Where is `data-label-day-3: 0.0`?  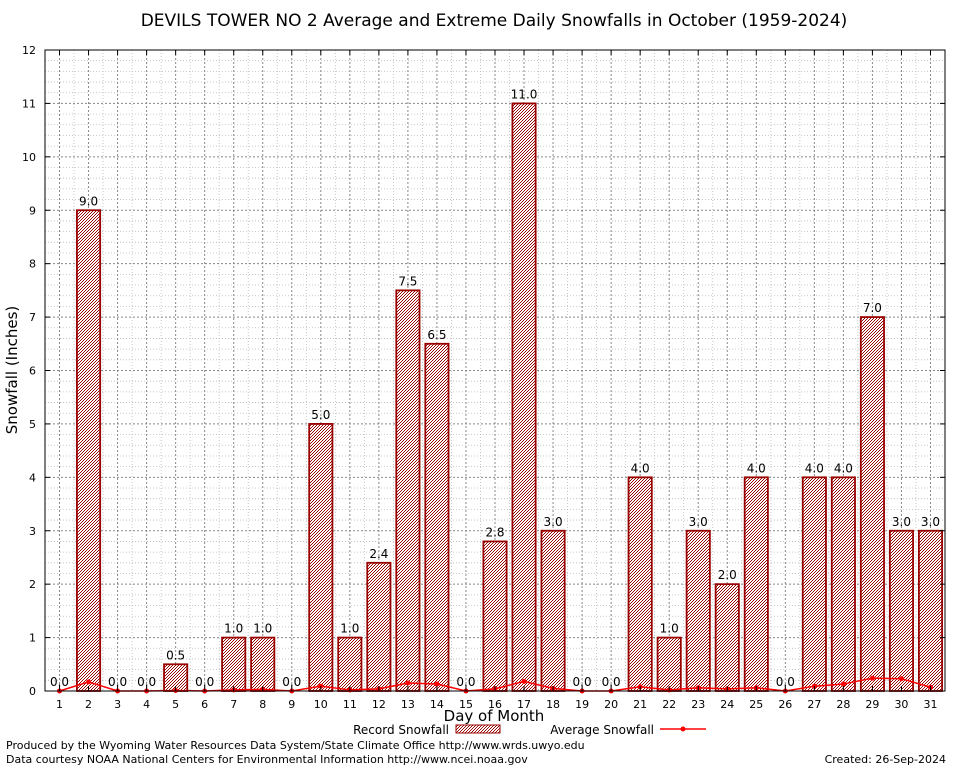
data-label-day-3: 0.0 is located at coordinates (117, 682).